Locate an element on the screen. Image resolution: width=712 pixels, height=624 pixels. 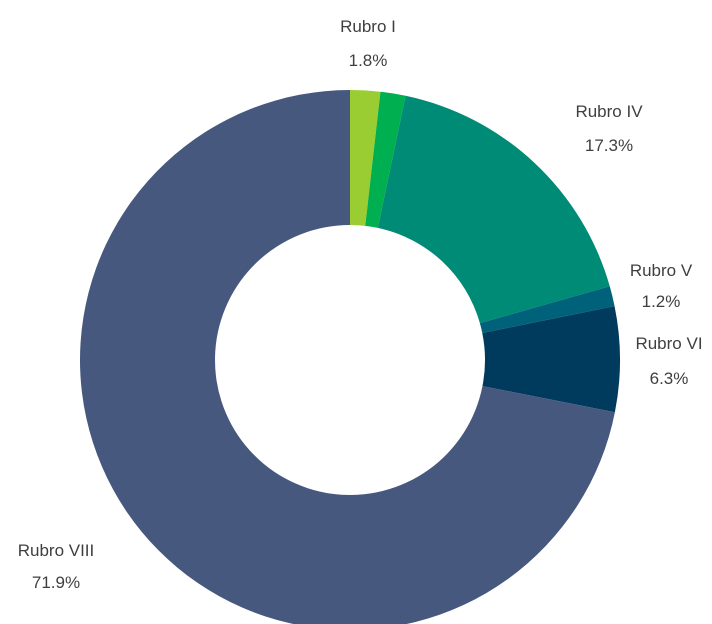
slice-rubro-ii is located at coordinates (385, 159).